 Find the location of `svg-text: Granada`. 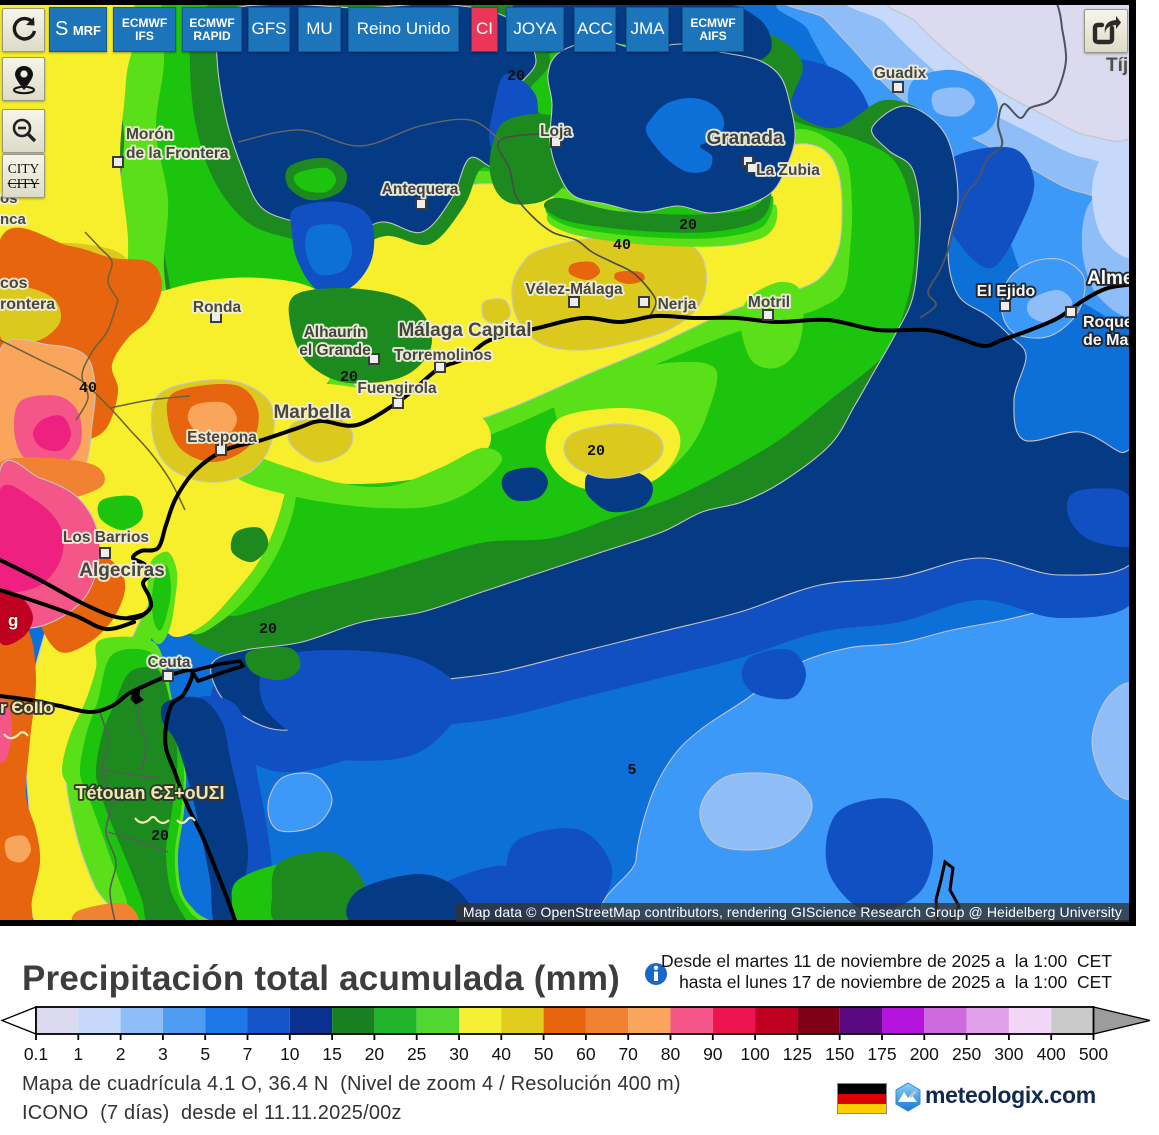

svg-text: Granada is located at coordinates (745, 138).